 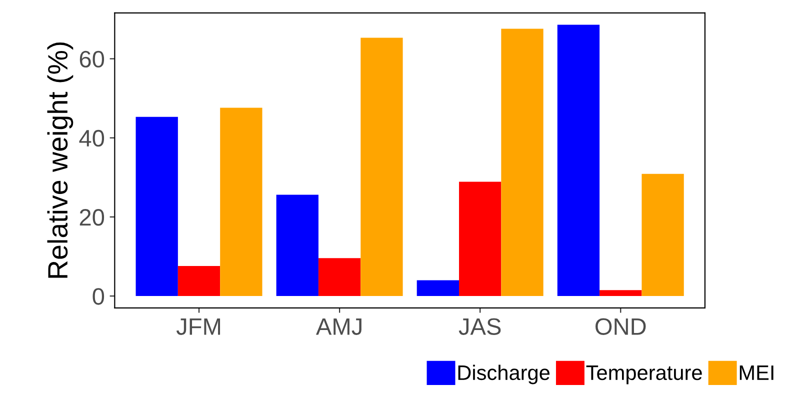 What do you see at coordinates (504, 374) in the screenshot?
I see `legend-label: Discharge` at bounding box center [504, 374].